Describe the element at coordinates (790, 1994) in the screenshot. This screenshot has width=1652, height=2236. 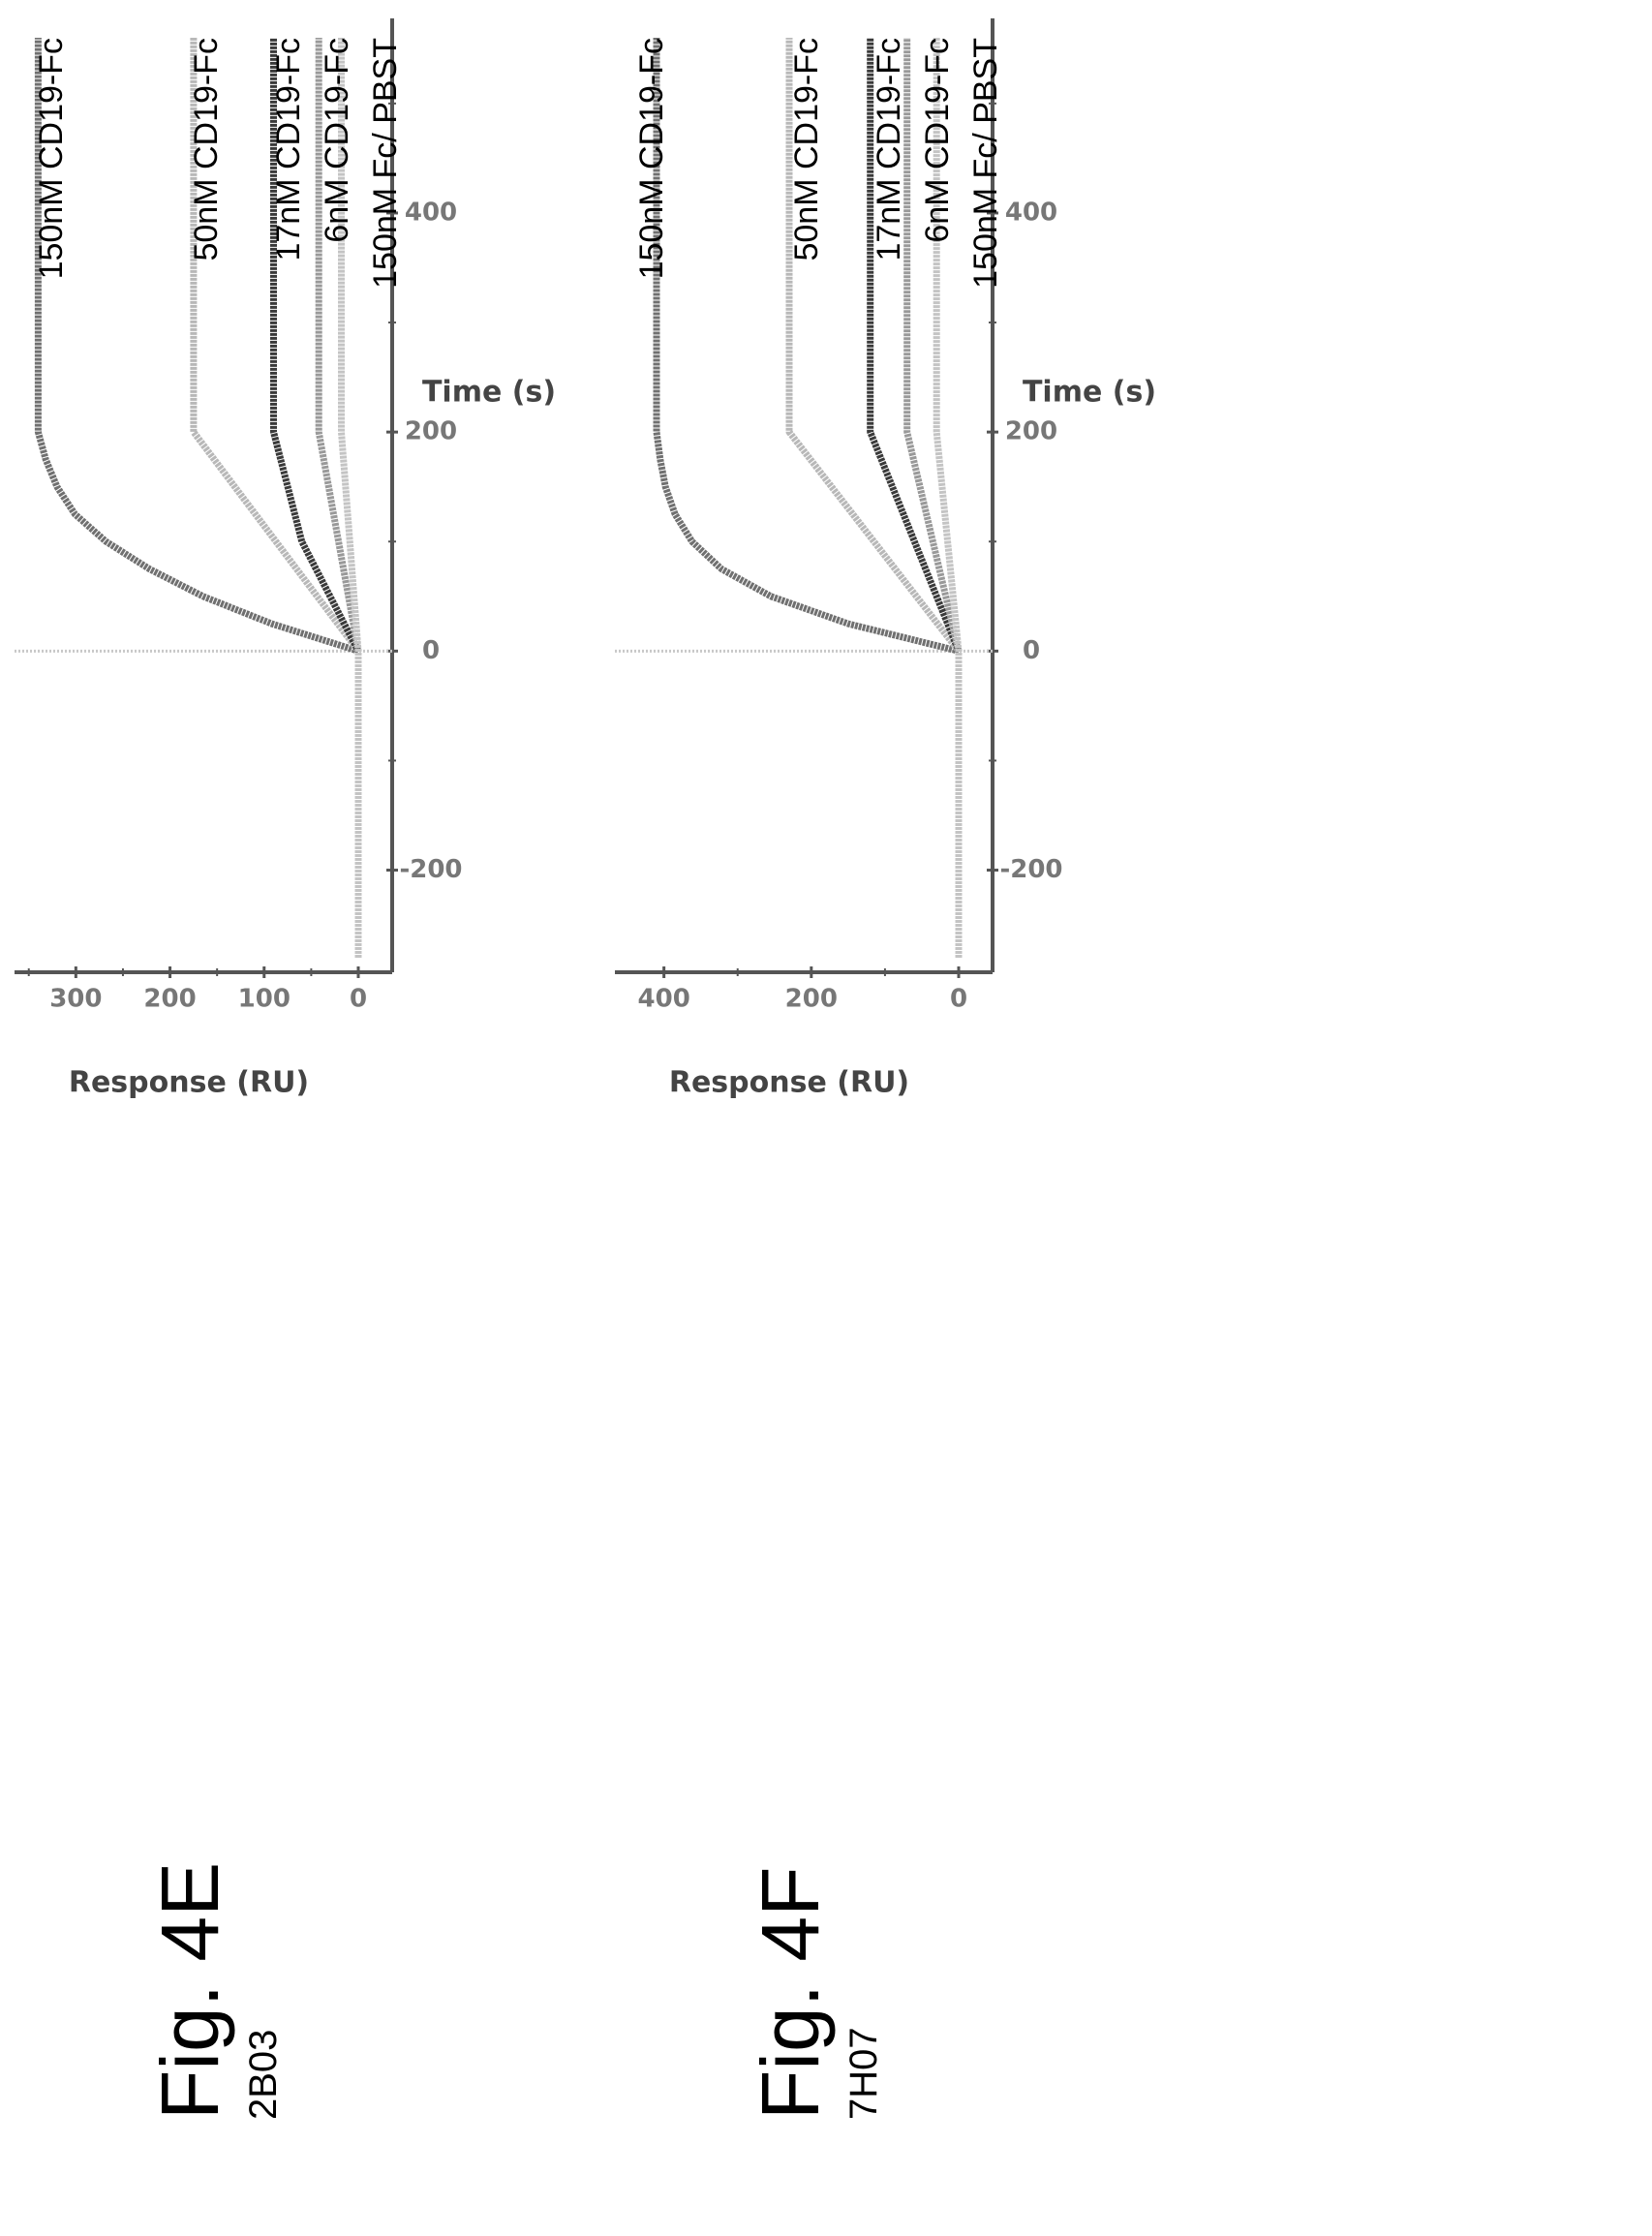
I see `figure-label: Fig. 4F` at that location.